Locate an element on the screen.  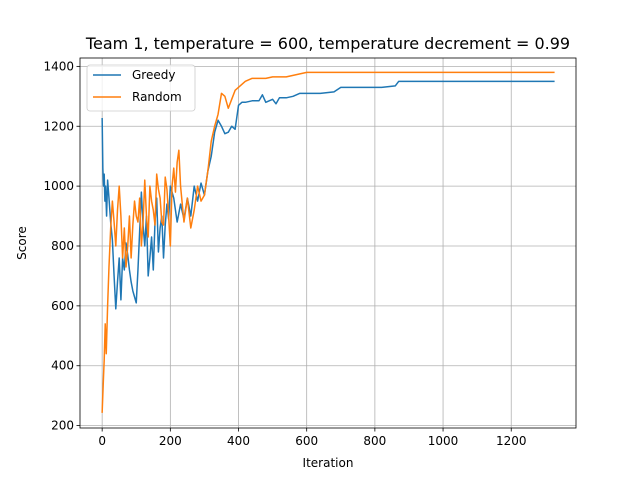
y-tick-label: 200 is located at coordinates (62, 426).